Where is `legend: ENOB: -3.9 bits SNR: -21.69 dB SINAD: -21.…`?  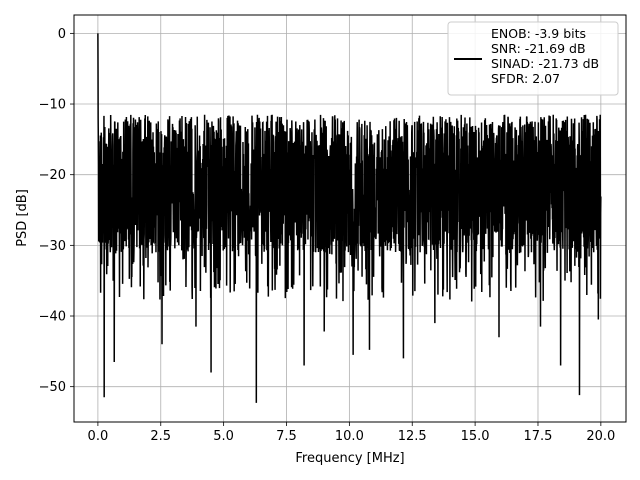
legend: ENOB: -3.9 bits SNR: -21.69 dB SINAD: -21.… is located at coordinates (533, 58).